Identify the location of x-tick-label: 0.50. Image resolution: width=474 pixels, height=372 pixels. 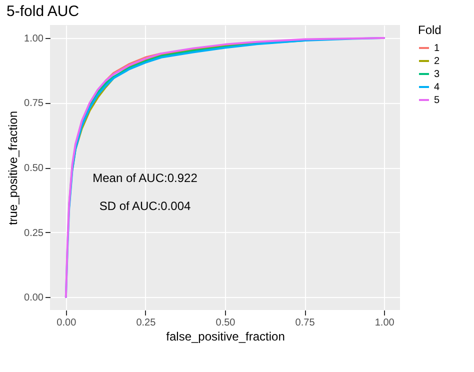
(226, 323).